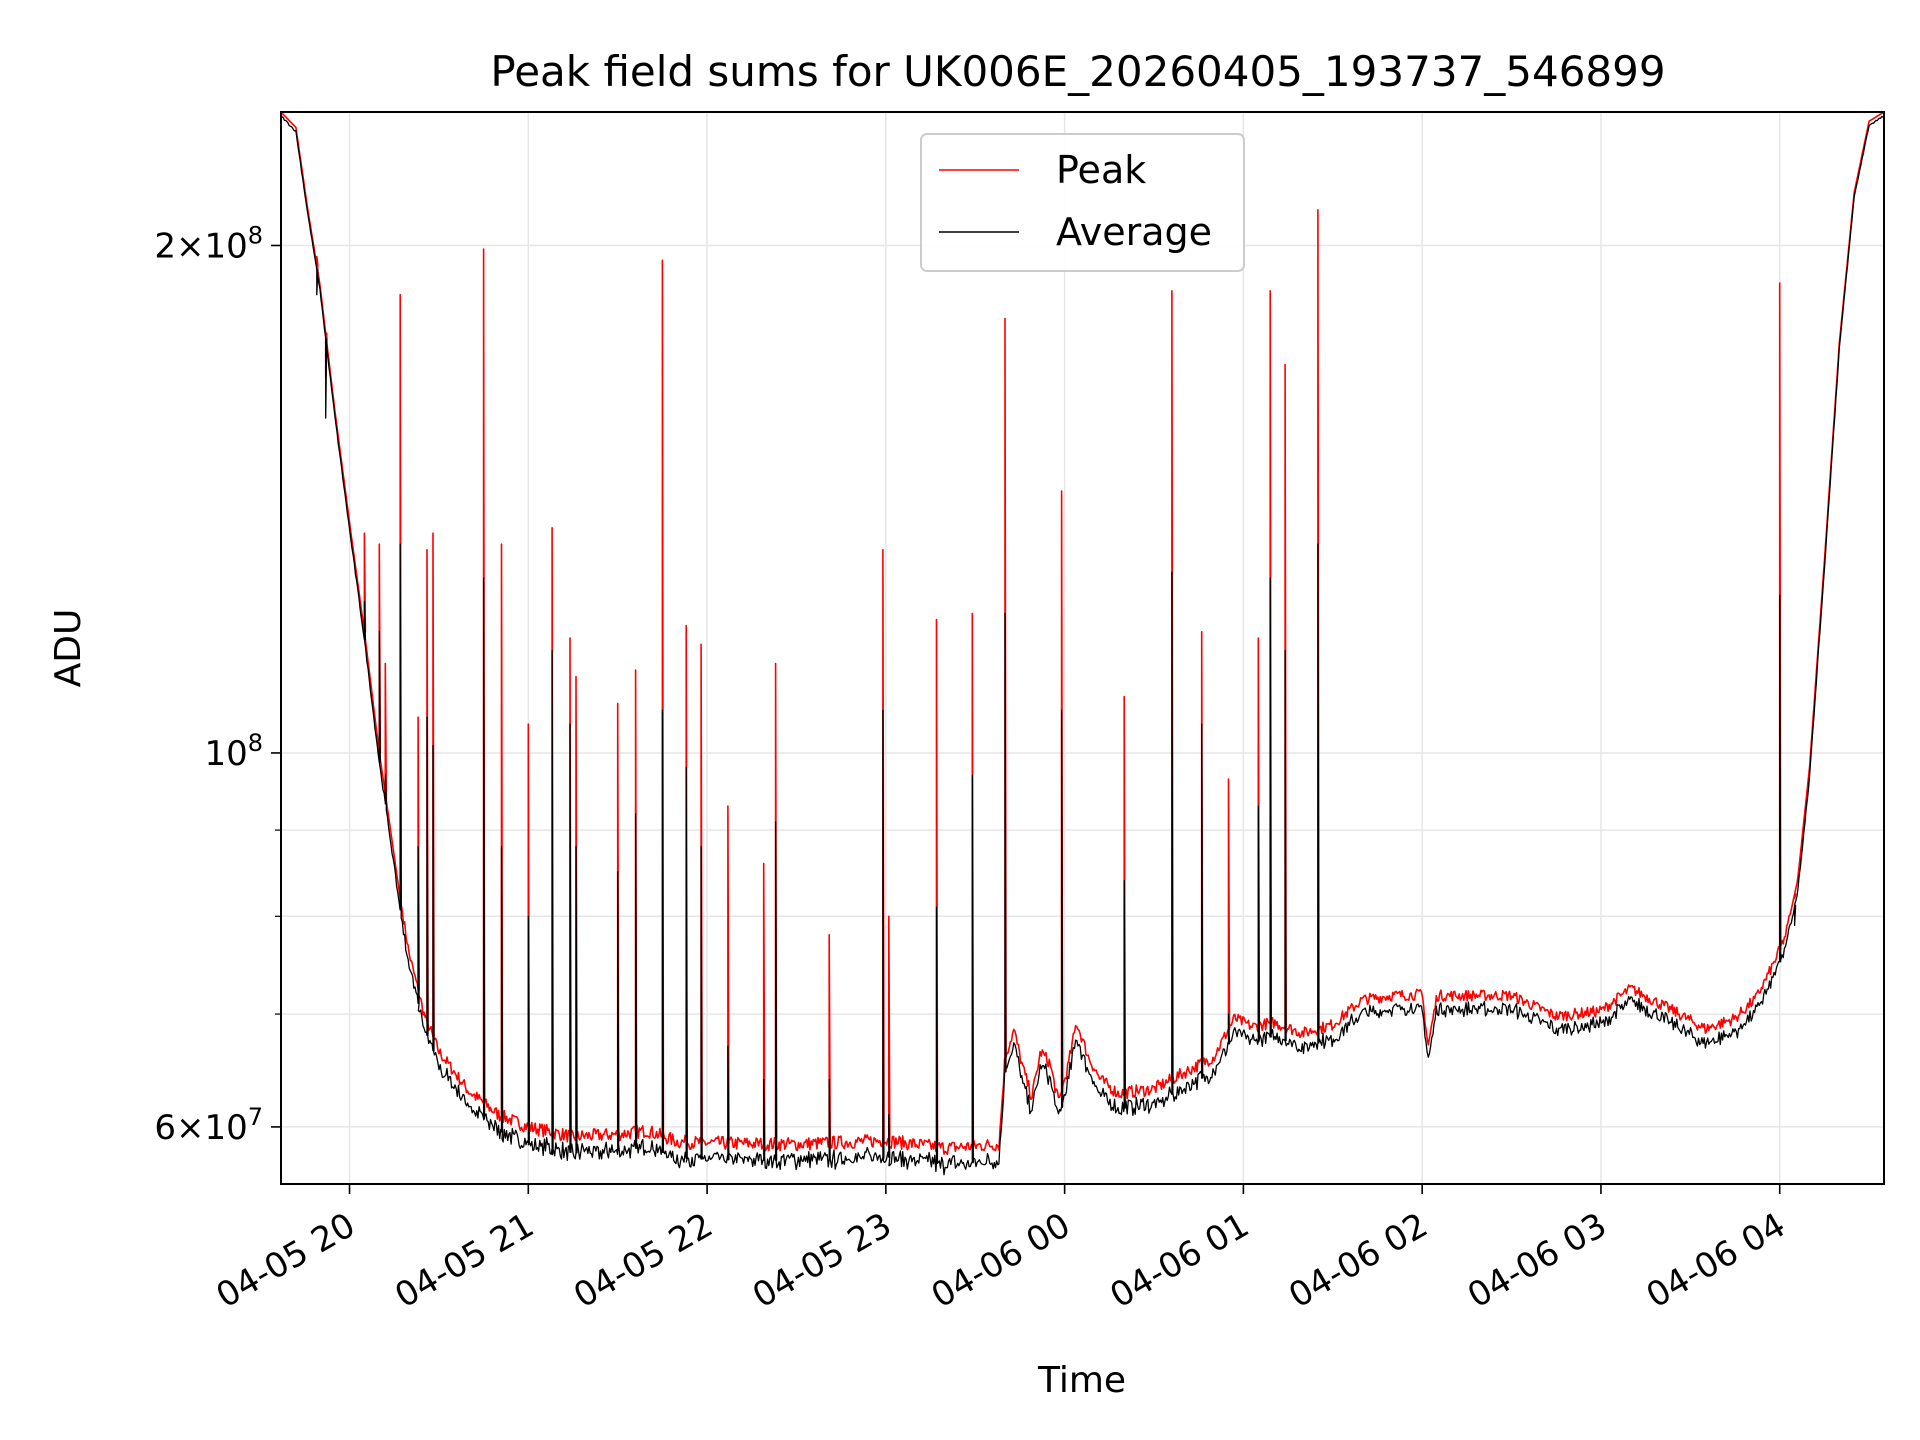 Image resolution: width=1920 pixels, height=1440 pixels. Describe the element at coordinates (208, 243) in the screenshot. I see `y-tick-label: 2×108` at that location.